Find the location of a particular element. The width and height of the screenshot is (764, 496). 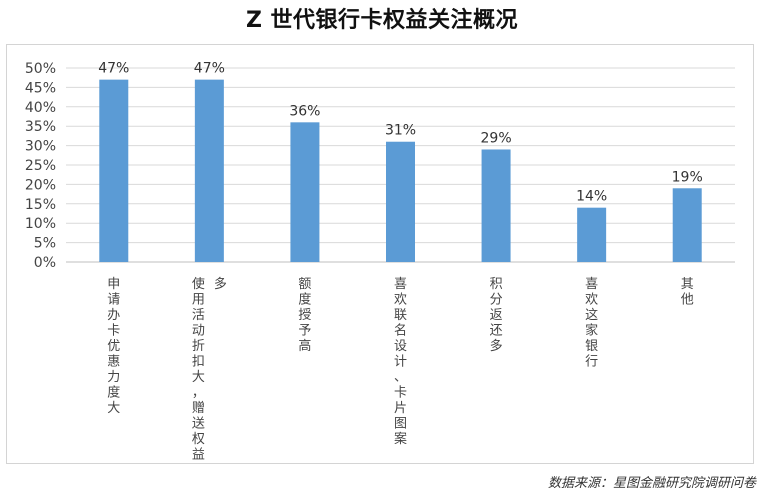

category-label: 其他 is located at coordinates (687, 292).